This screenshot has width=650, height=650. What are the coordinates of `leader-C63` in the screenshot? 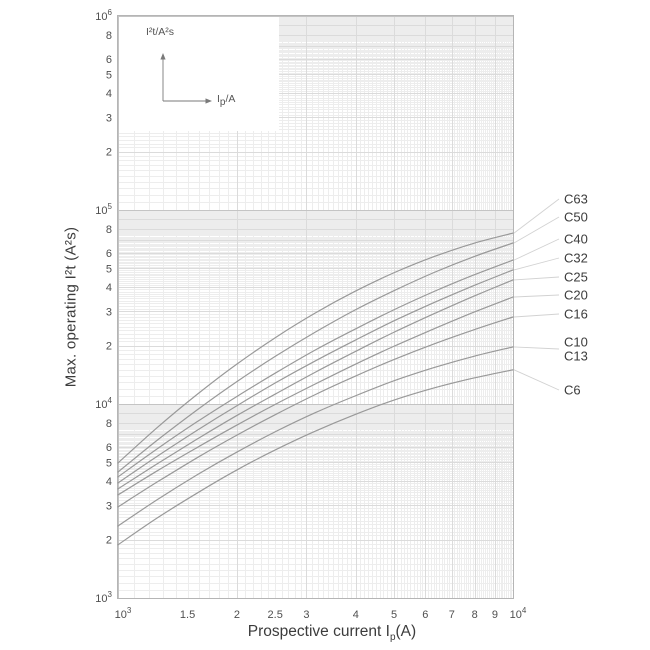 It's located at (536, 216).